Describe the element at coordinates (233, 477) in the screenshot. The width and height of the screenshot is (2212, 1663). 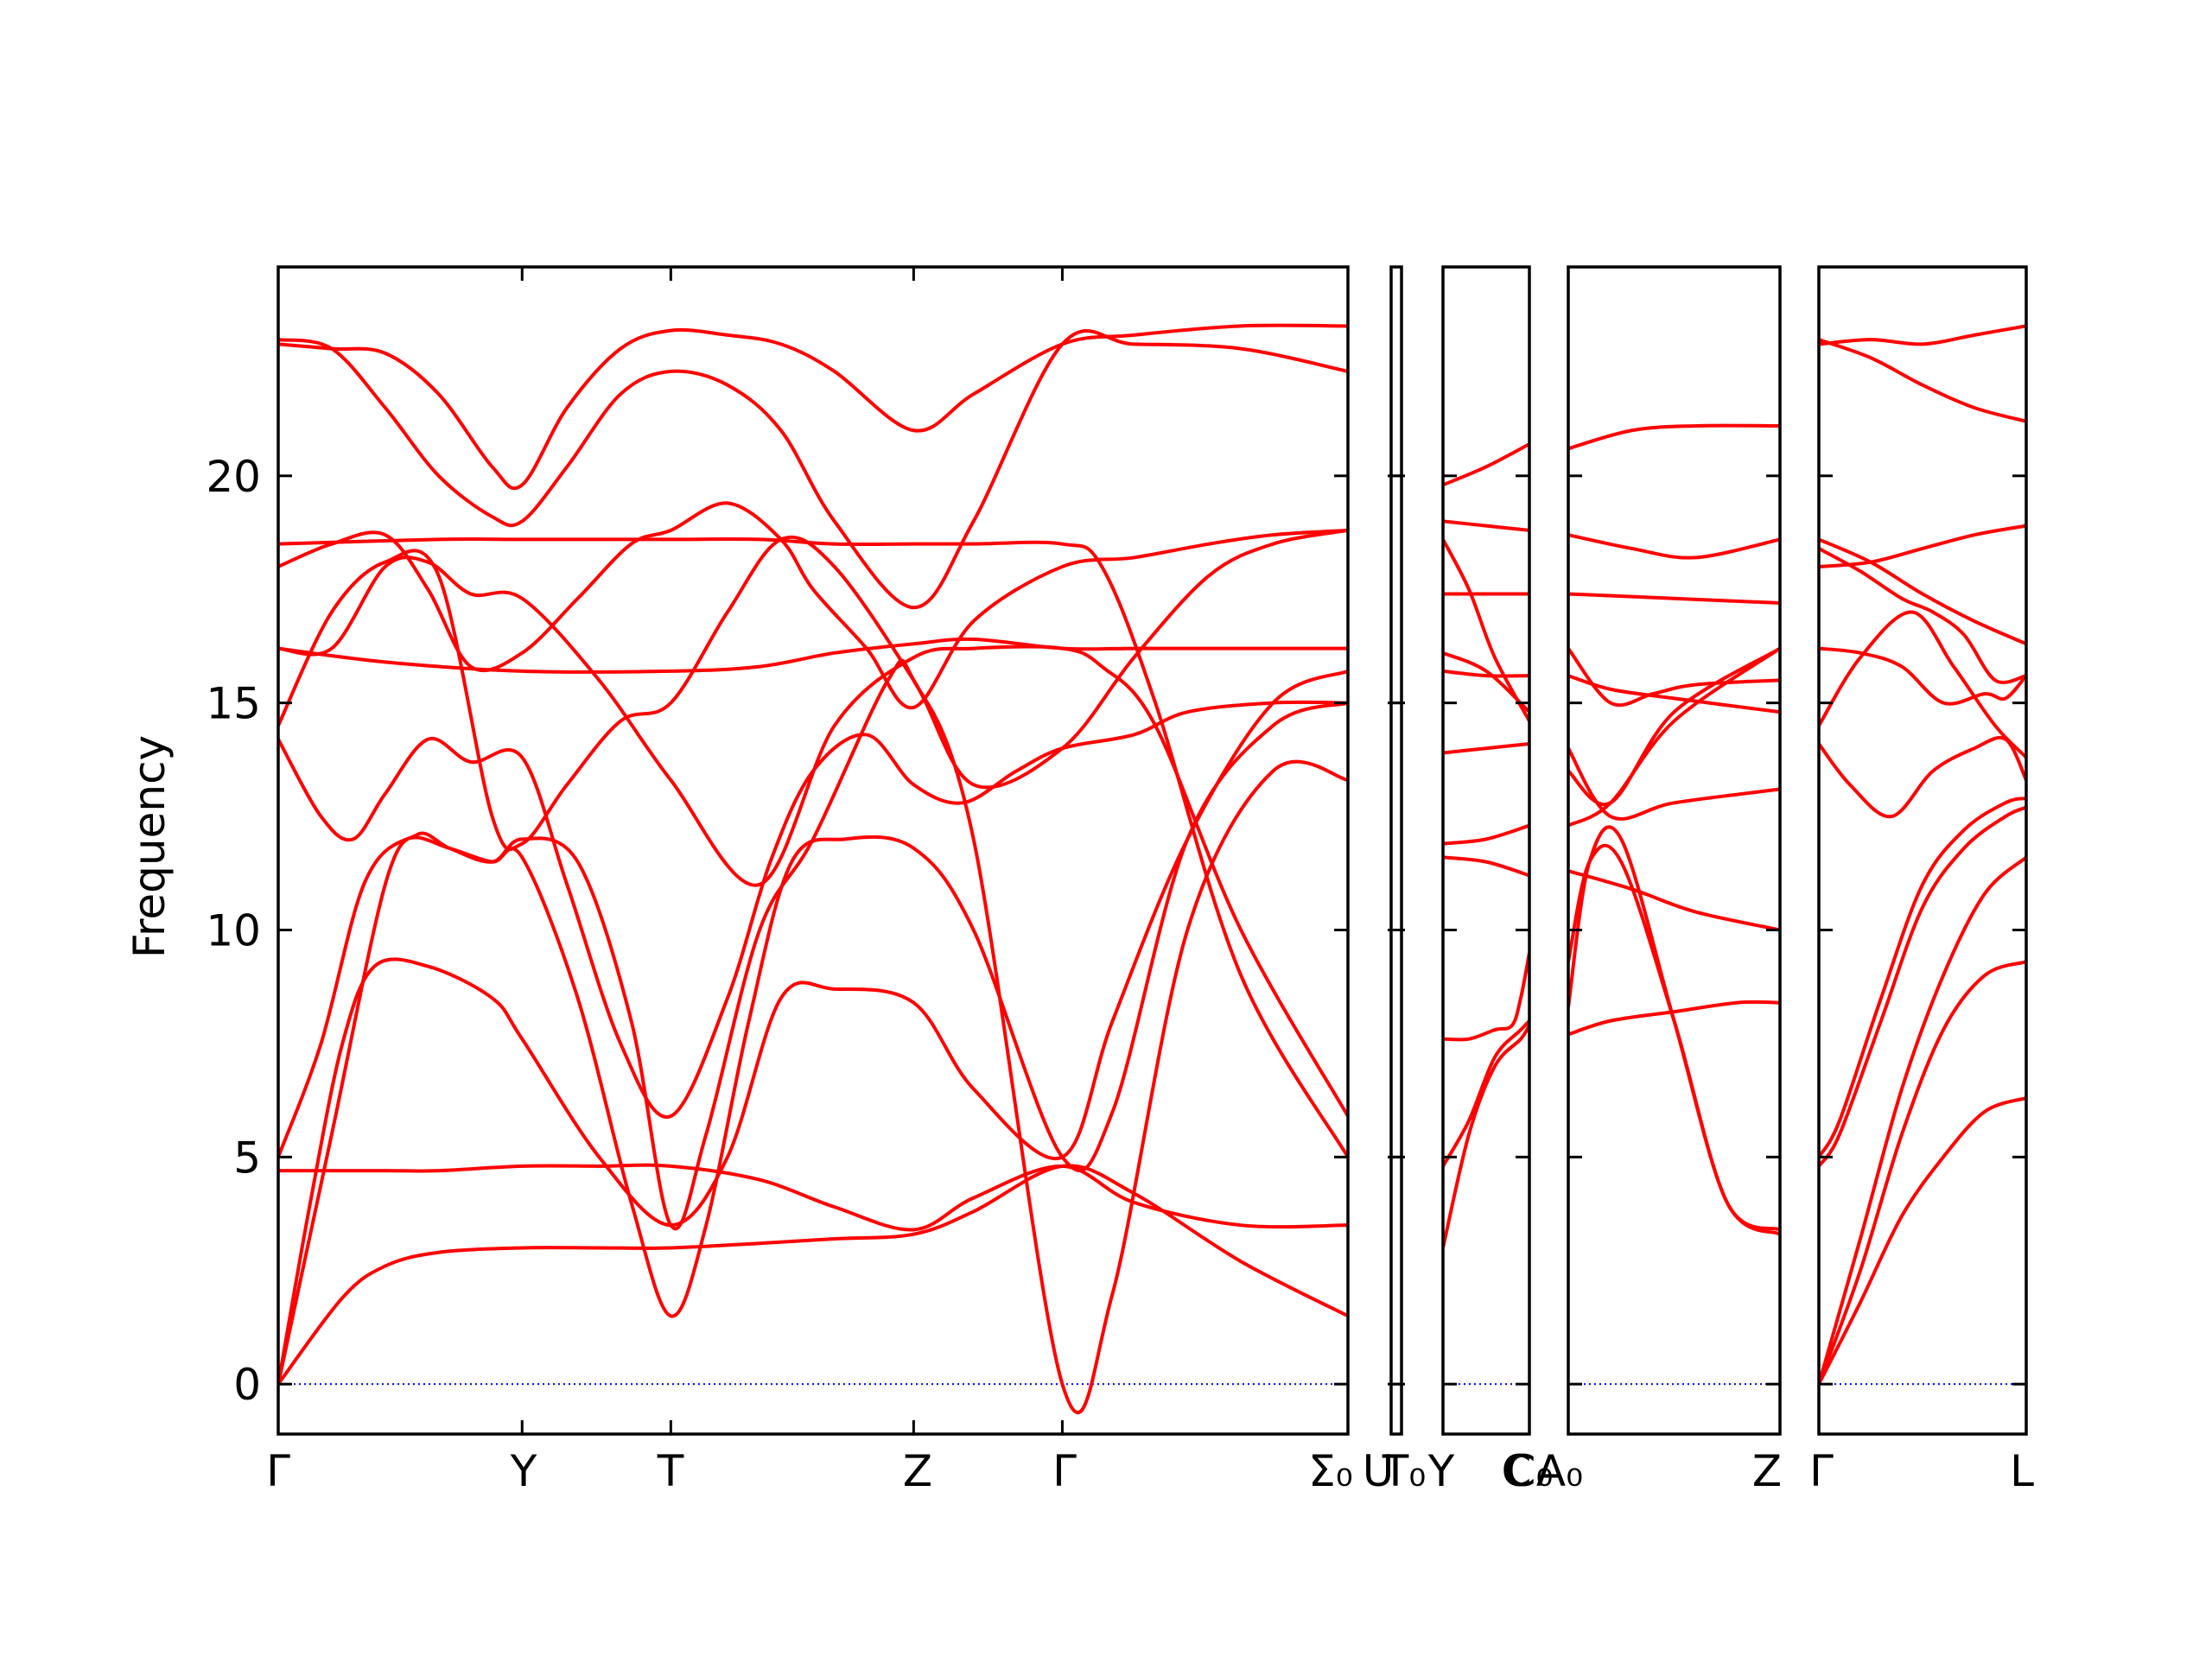
I see `y-tick-label: 20` at that location.